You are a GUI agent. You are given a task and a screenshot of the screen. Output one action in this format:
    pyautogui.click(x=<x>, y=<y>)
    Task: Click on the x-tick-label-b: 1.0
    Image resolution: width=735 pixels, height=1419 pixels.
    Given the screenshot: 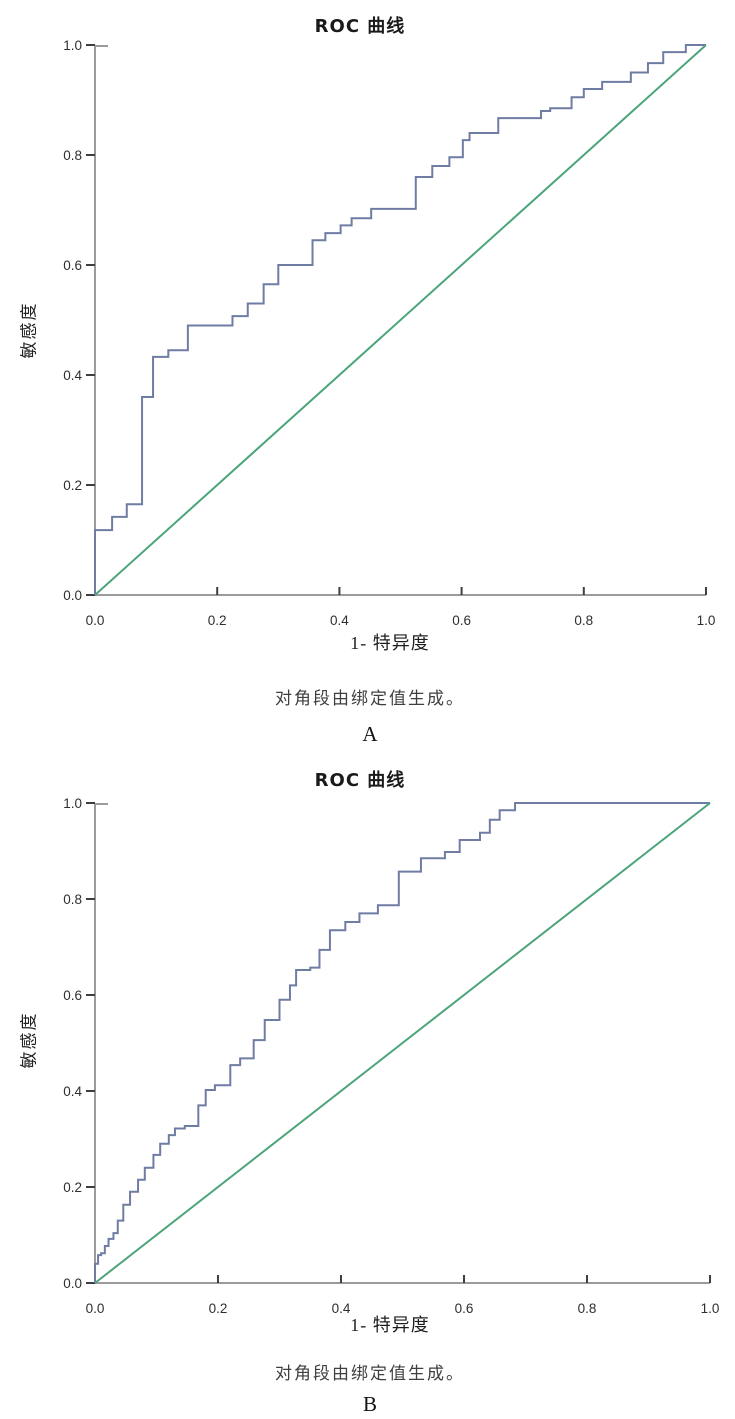 What is the action you would take?
    pyautogui.click(x=710, y=1308)
    